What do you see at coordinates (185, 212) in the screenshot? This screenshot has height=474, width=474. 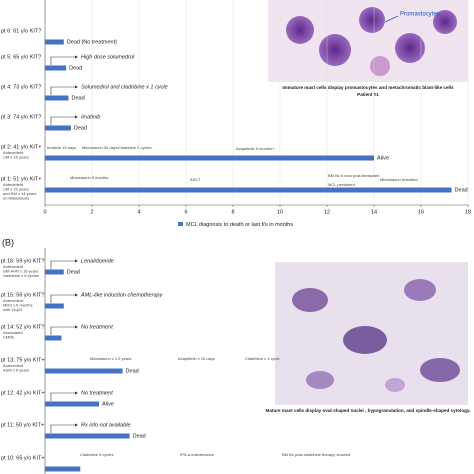 I see `x-tick-label: 6` at bounding box center [185, 212].